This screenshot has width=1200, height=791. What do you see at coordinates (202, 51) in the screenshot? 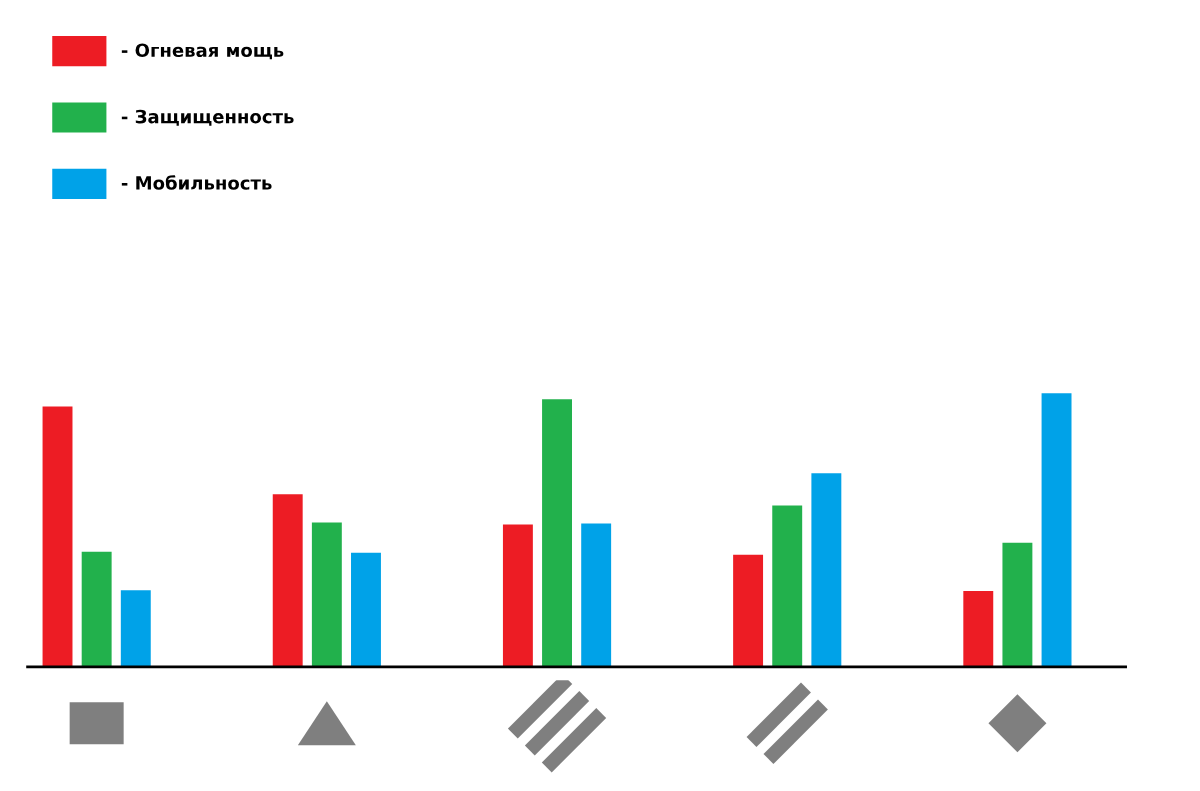
I see `legend-label: - Огневая мощь` at bounding box center [202, 51].